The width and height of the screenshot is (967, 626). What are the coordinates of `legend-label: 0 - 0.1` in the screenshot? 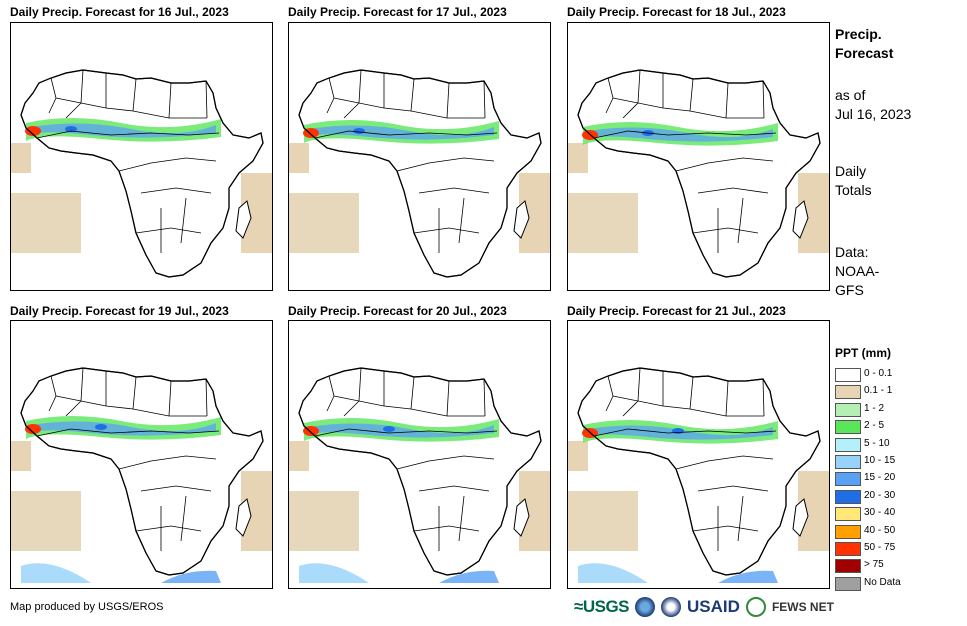 It's located at (878, 373).